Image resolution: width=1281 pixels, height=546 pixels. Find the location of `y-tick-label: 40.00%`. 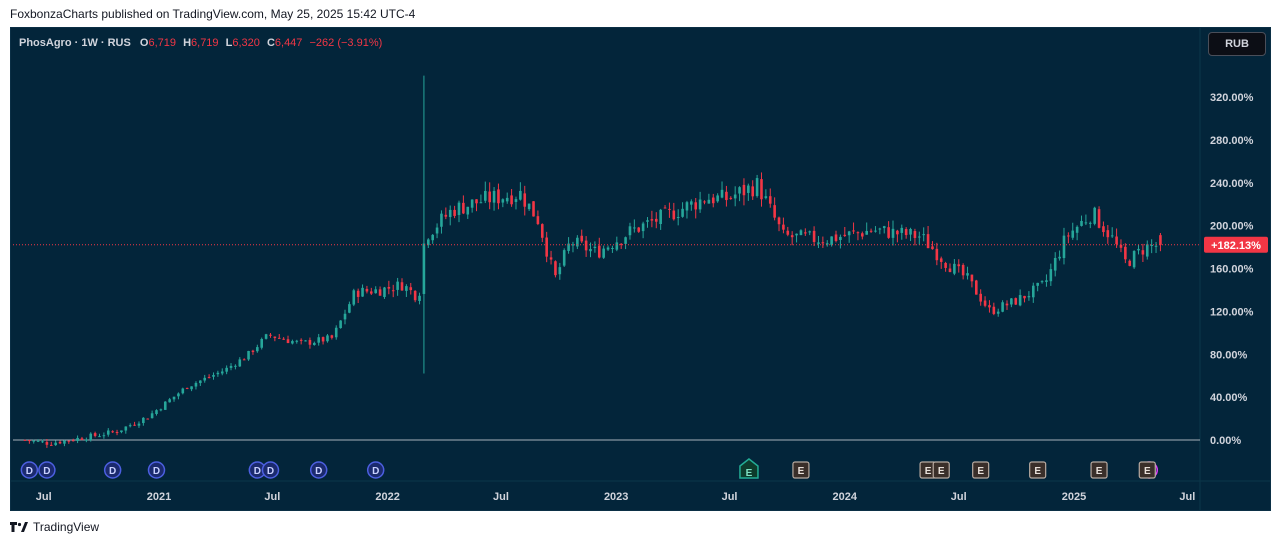

y-tick-label: 40.00% is located at coordinates (1229, 398).